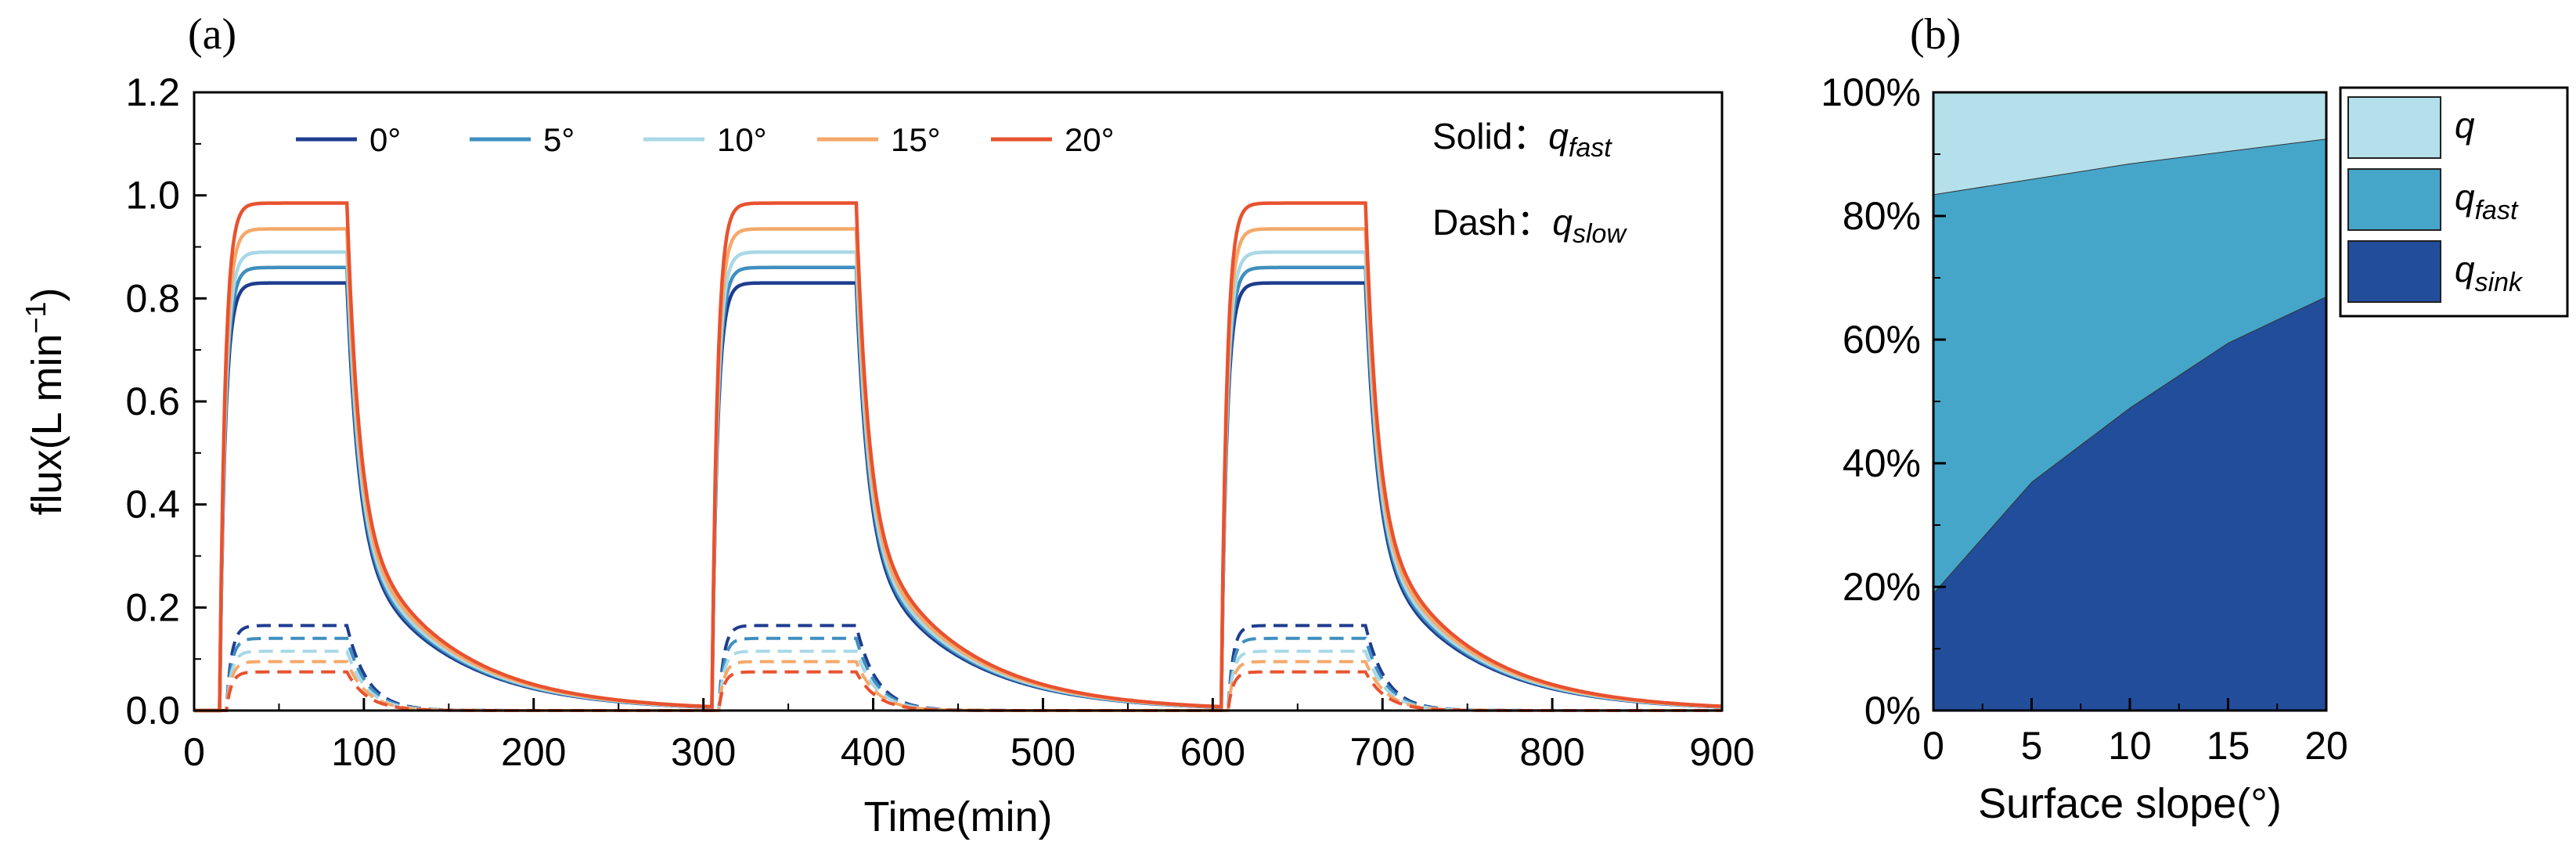 Image resolution: width=2576 pixels, height=860 pixels. Describe the element at coordinates (1935, 34) in the screenshot. I see `panel-b-label: (b)` at that location.